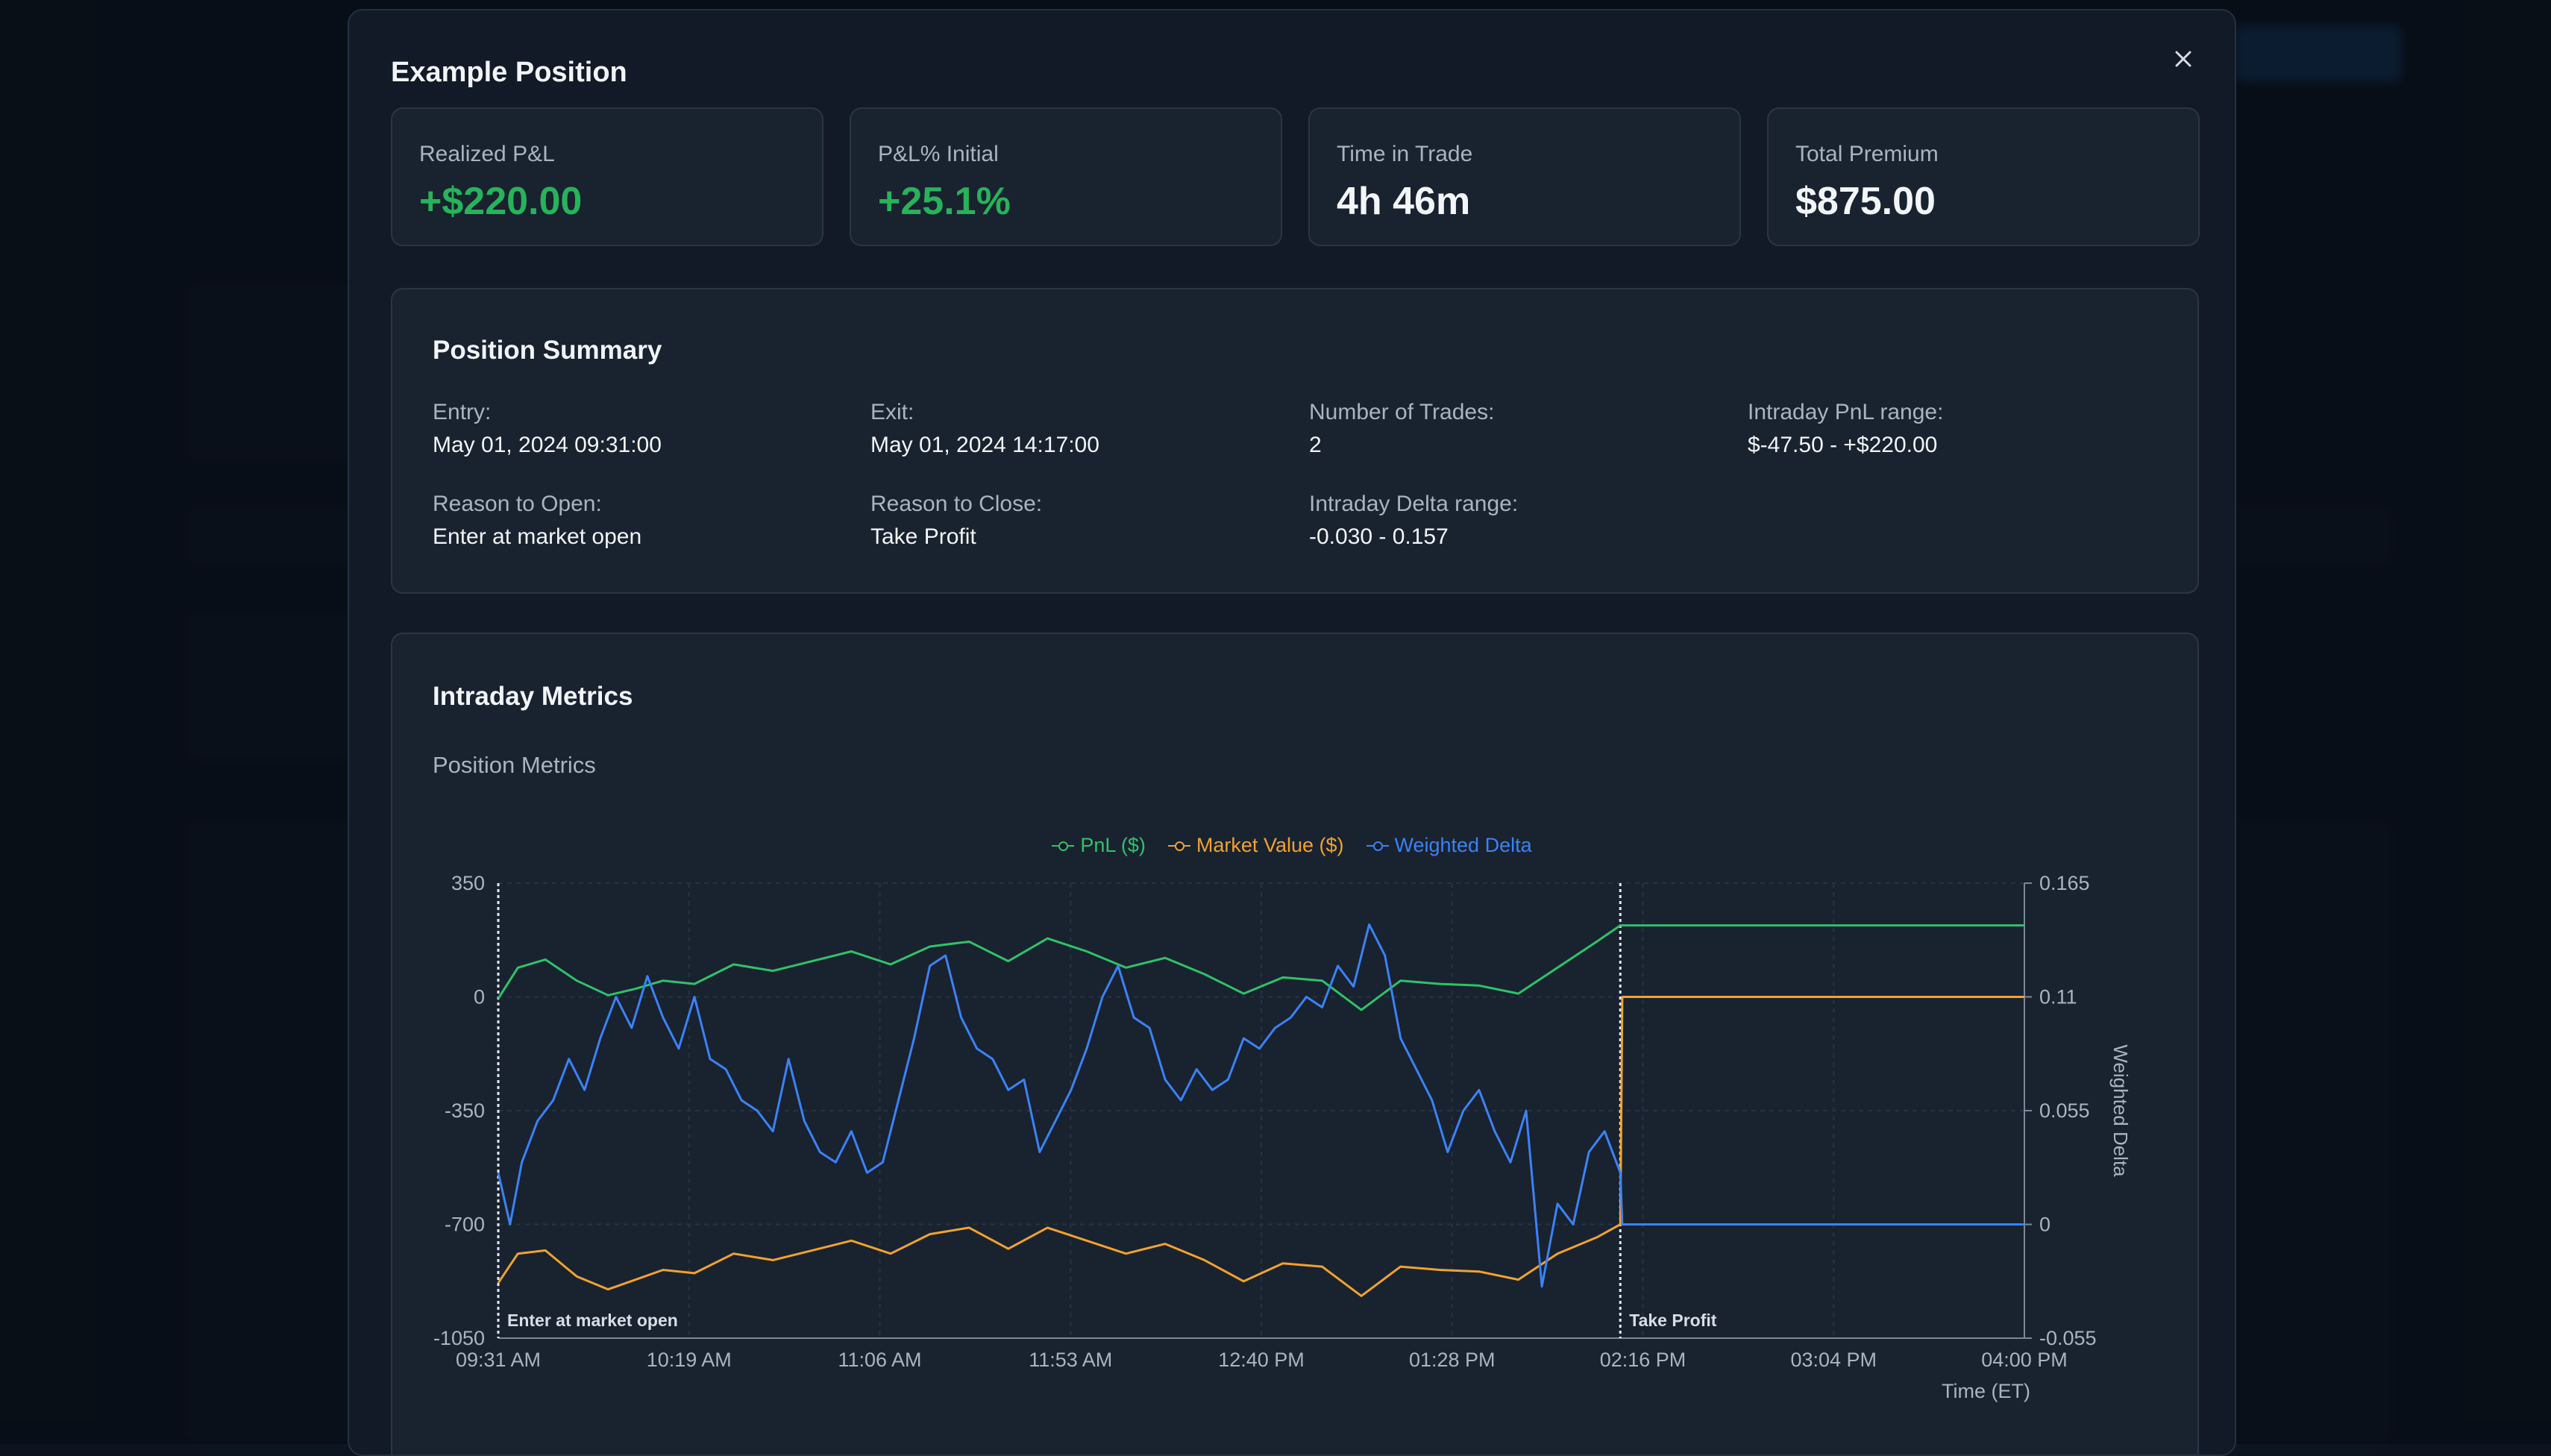 This screenshot has width=2551, height=1456. I want to click on y-right-tick-label: 0.055, so click(2064, 1110).